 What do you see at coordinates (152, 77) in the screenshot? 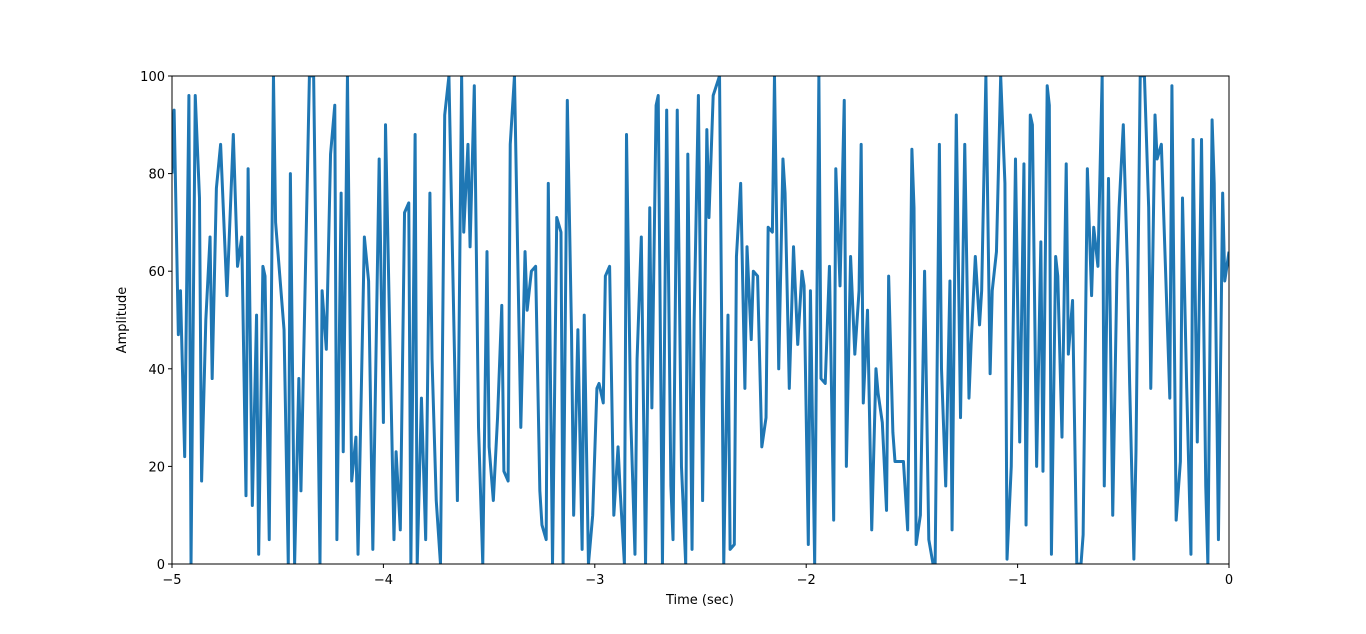
I see `y-tick-label: 100` at bounding box center [152, 77].